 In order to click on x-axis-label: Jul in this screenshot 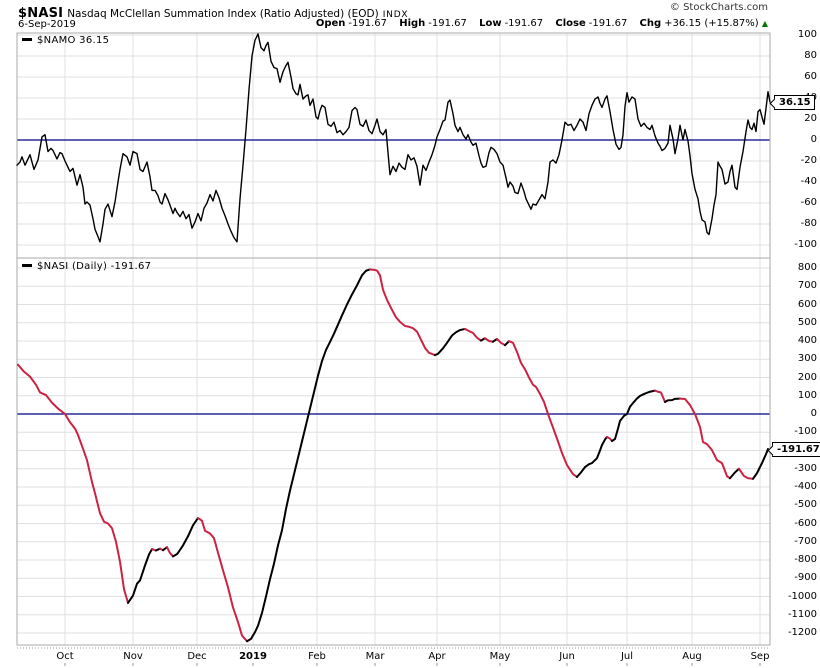, I will do `click(627, 656)`.